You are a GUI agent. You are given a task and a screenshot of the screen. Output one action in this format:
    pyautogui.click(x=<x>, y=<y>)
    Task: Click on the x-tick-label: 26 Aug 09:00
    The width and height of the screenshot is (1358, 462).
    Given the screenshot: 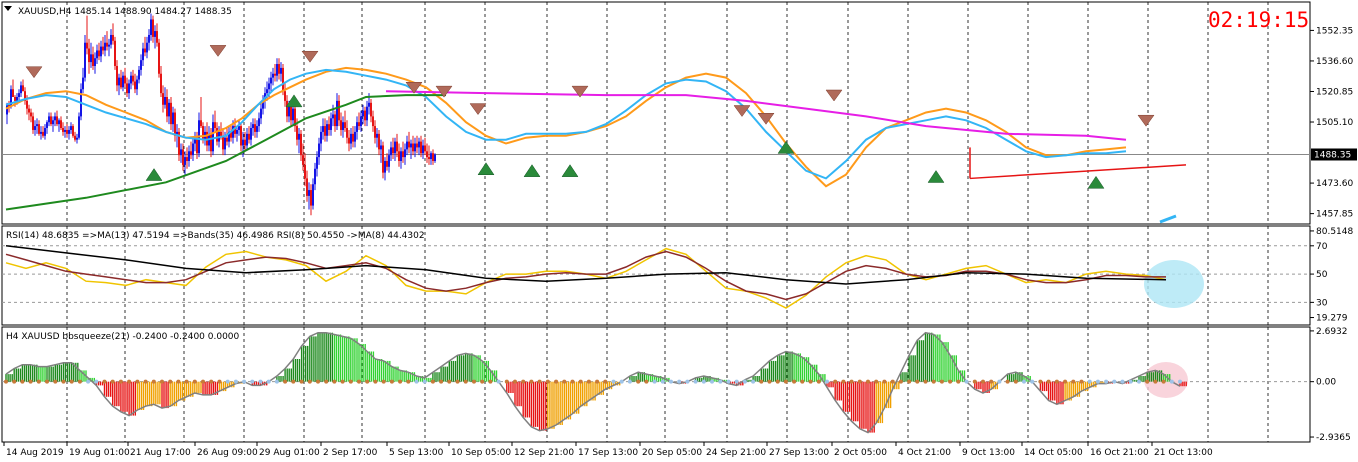 What is the action you would take?
    pyautogui.click(x=227, y=453)
    